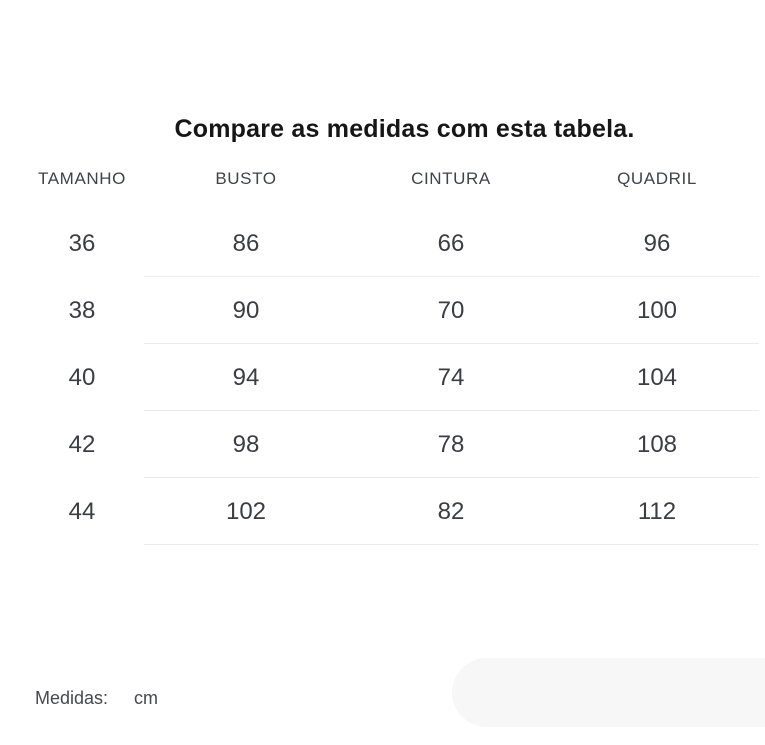  Describe the element at coordinates (72, 698) in the screenshot. I see `measurements-label: Medidas:` at that location.